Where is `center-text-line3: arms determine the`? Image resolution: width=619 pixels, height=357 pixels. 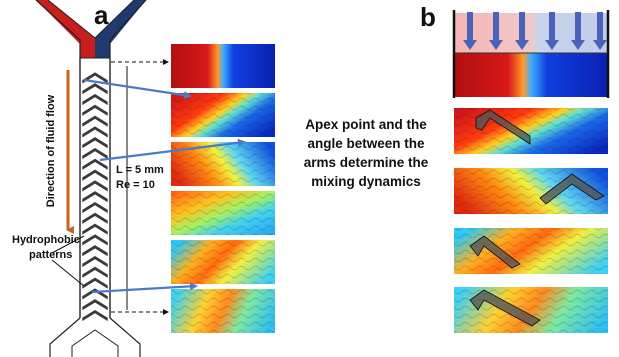 center-text-line3: arms determine the is located at coordinates (366, 162).